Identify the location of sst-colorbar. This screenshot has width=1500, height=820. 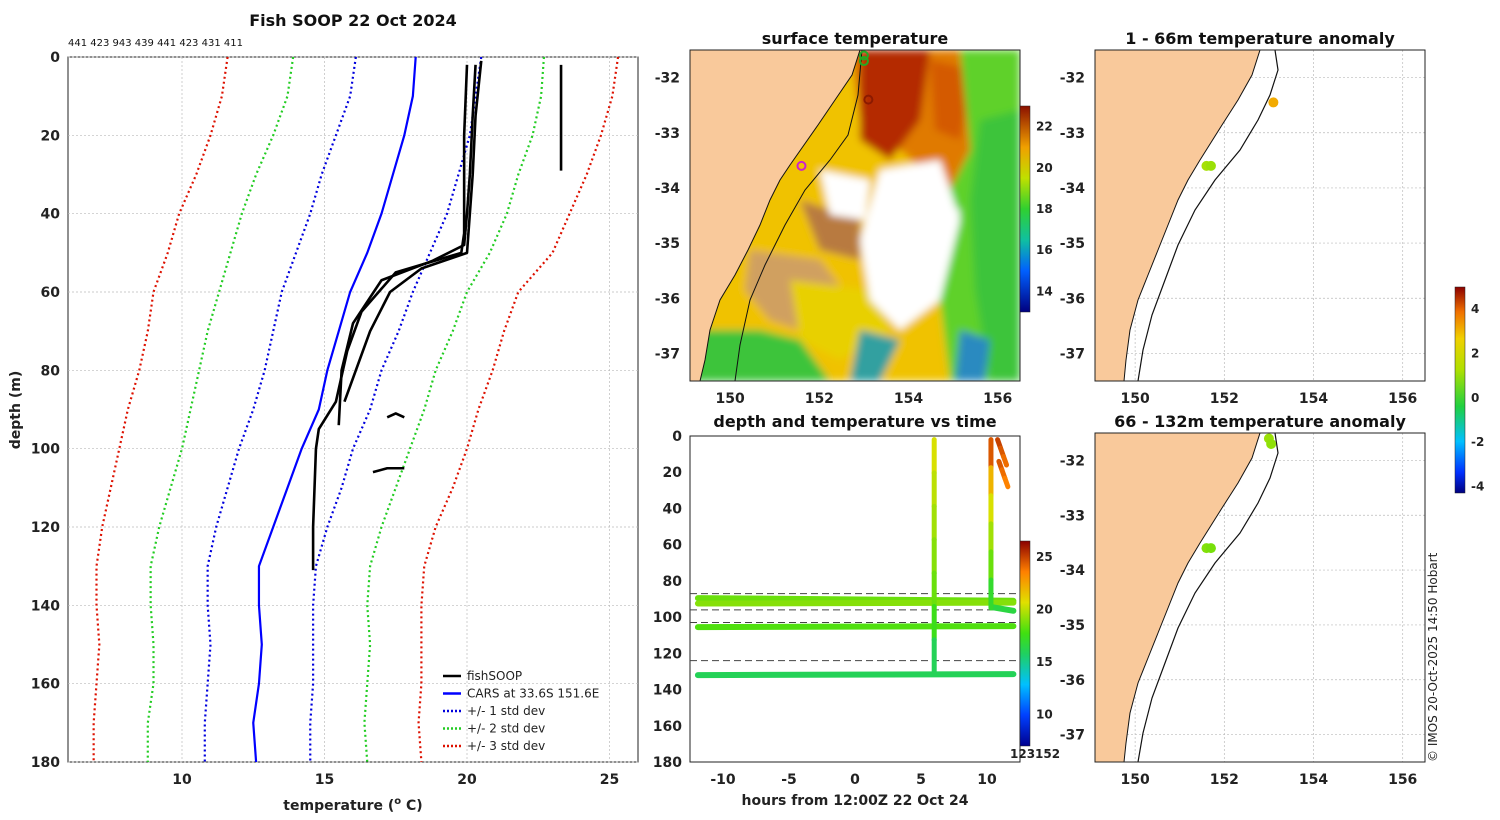
(1025, 209).